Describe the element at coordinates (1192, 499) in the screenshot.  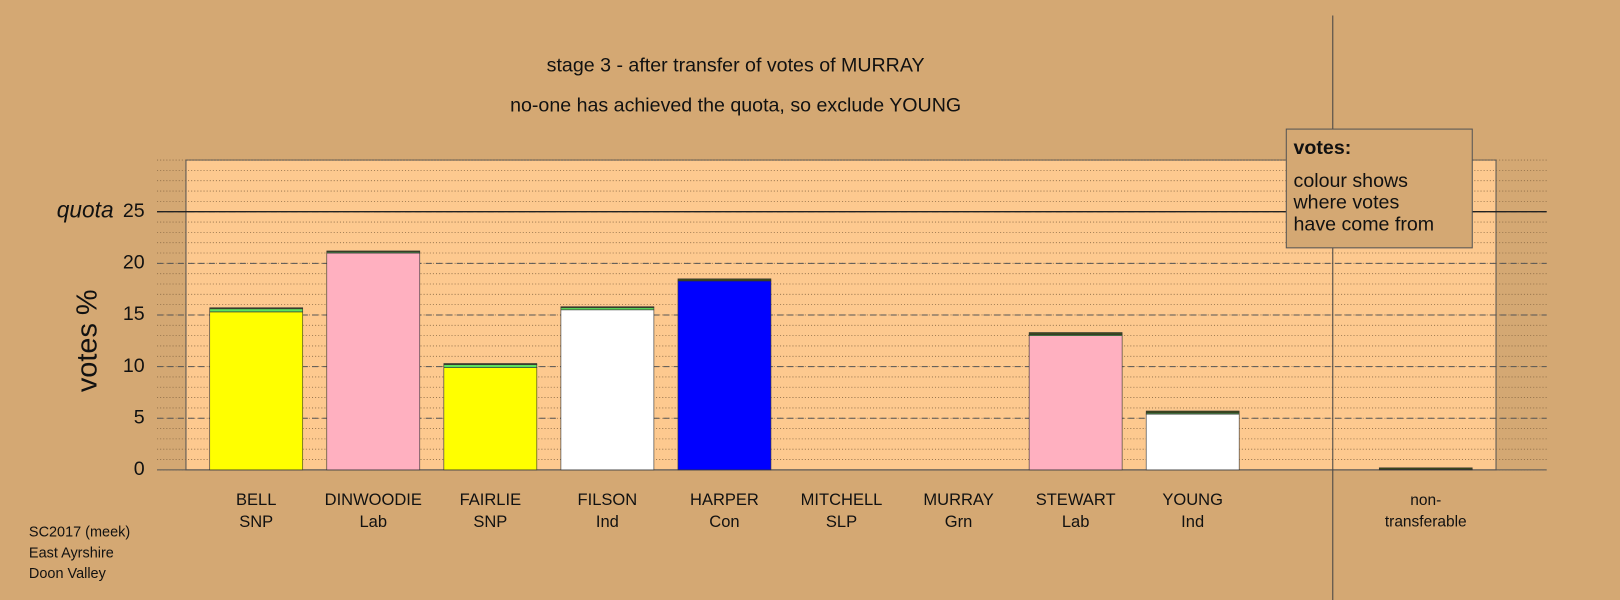
I see `x-tick-label: YOUNG` at that location.